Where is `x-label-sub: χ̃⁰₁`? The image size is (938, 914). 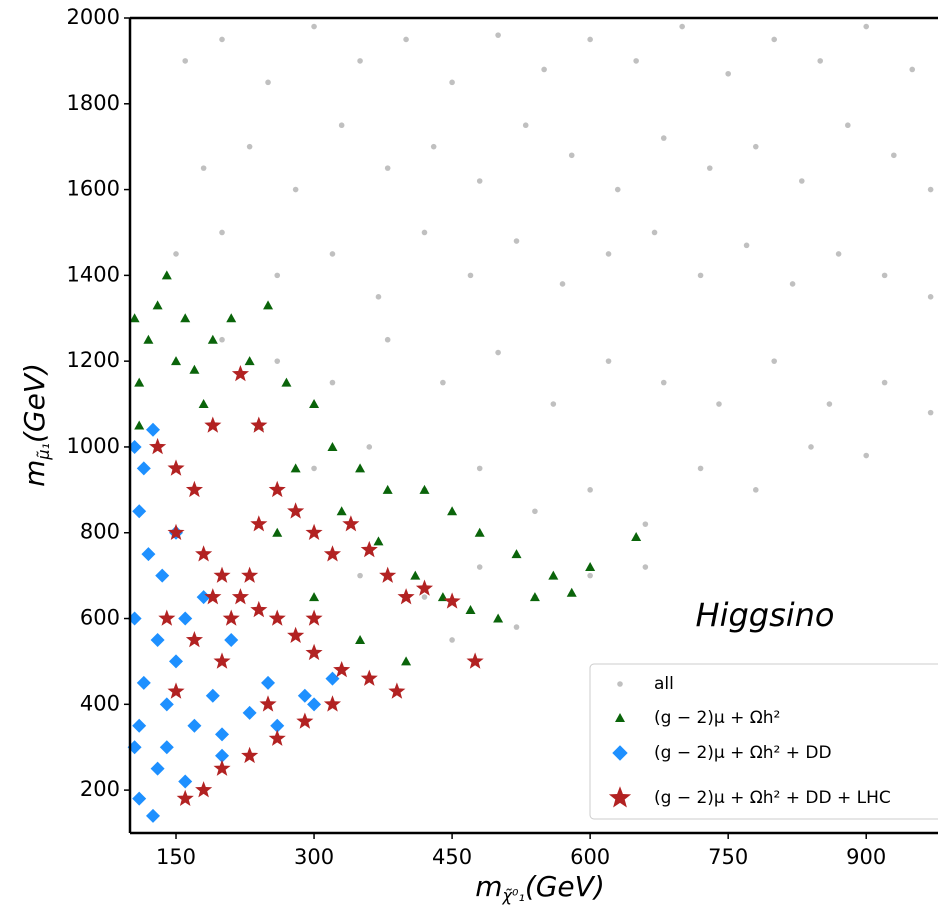
x-label-sub: χ̃⁰₁ is located at coordinates (513, 895).